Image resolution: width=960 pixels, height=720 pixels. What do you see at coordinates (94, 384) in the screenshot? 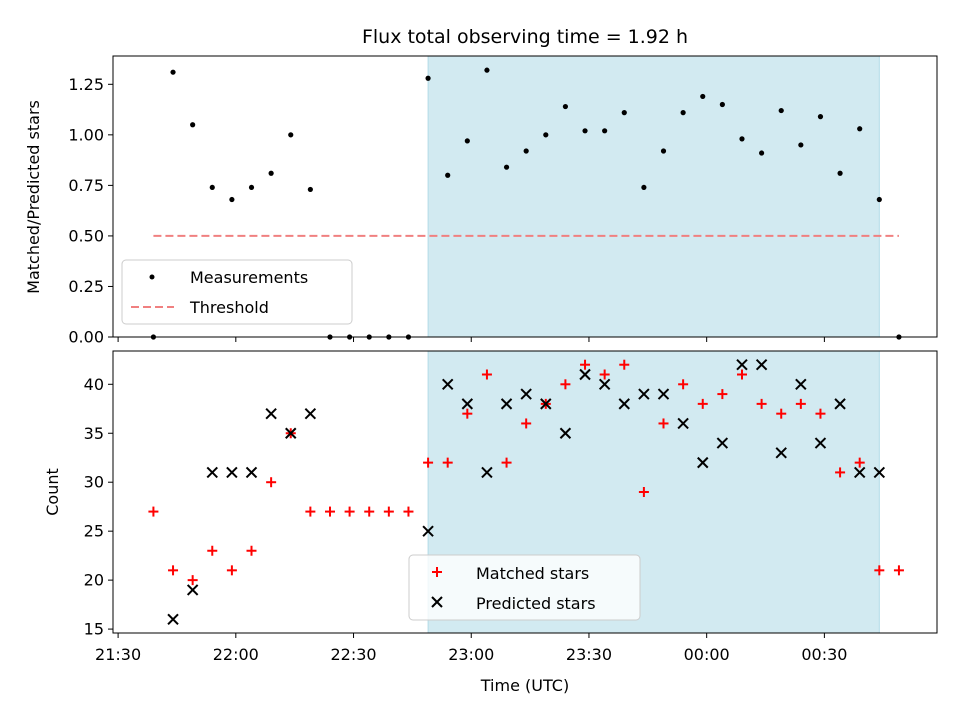
I see `y-tick-label: 40` at bounding box center [94, 384].